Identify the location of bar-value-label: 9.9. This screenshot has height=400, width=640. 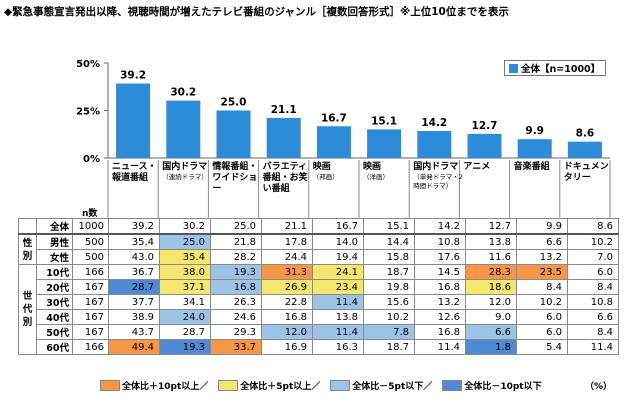
(534, 131).